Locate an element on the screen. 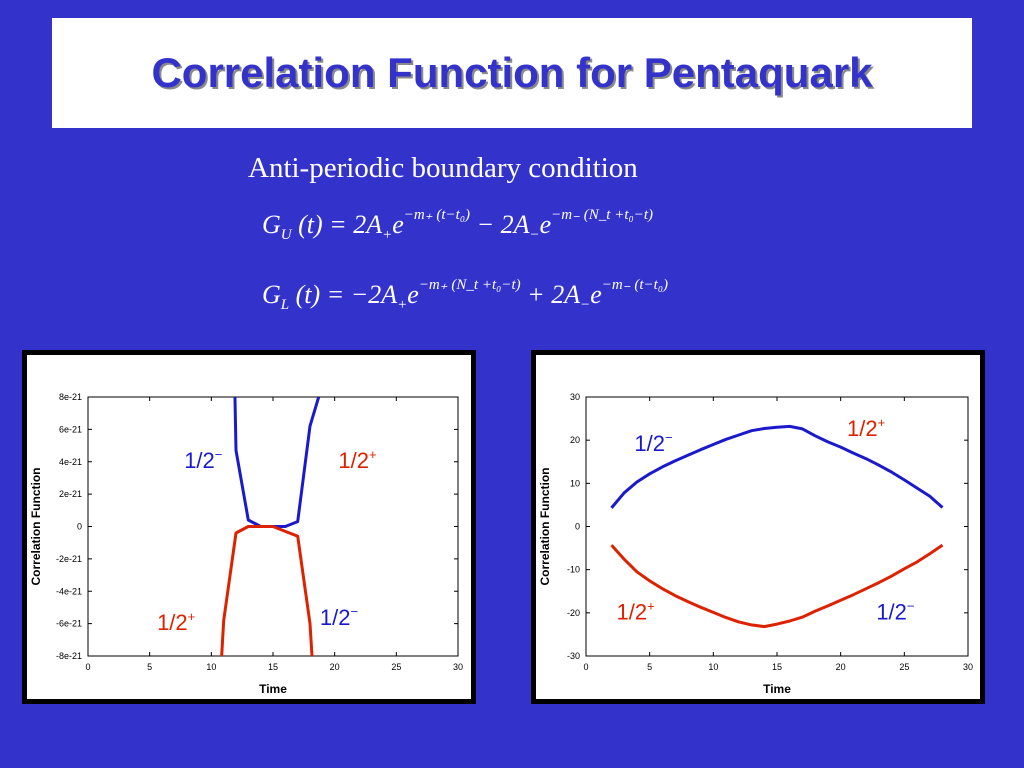 This screenshot has width=1024, height=768. y-tick-label: -10 is located at coordinates (573, 570).